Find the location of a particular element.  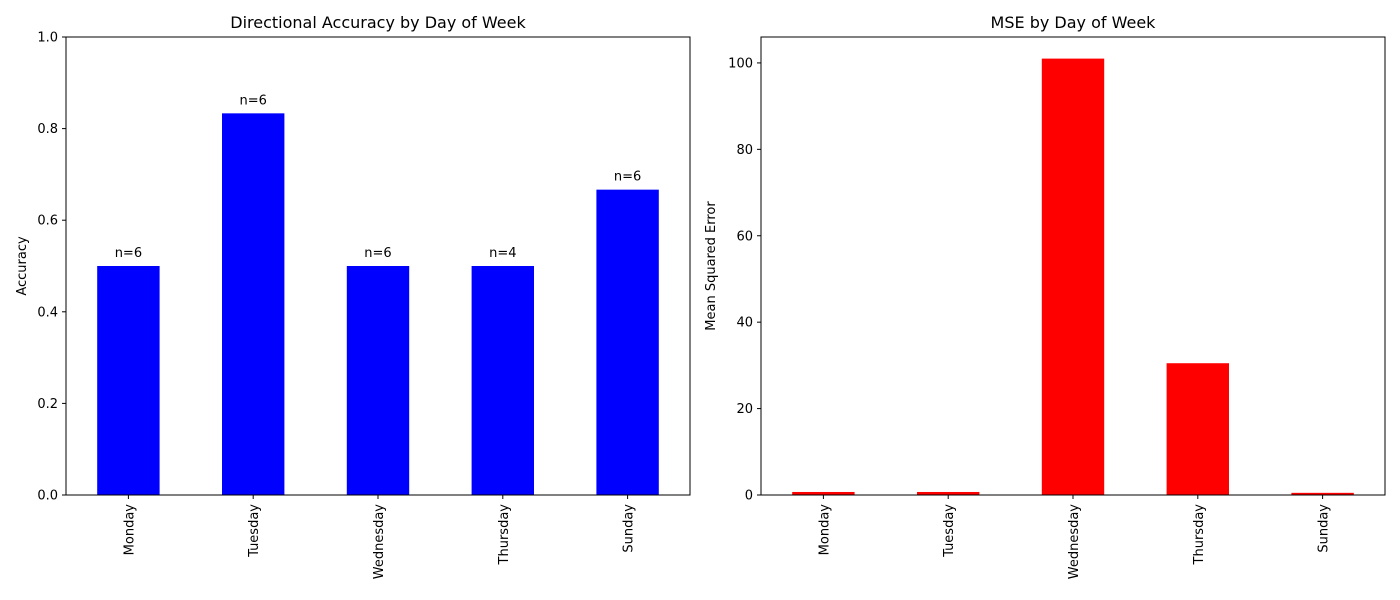

mse-bar-wednesday is located at coordinates (1073, 277).